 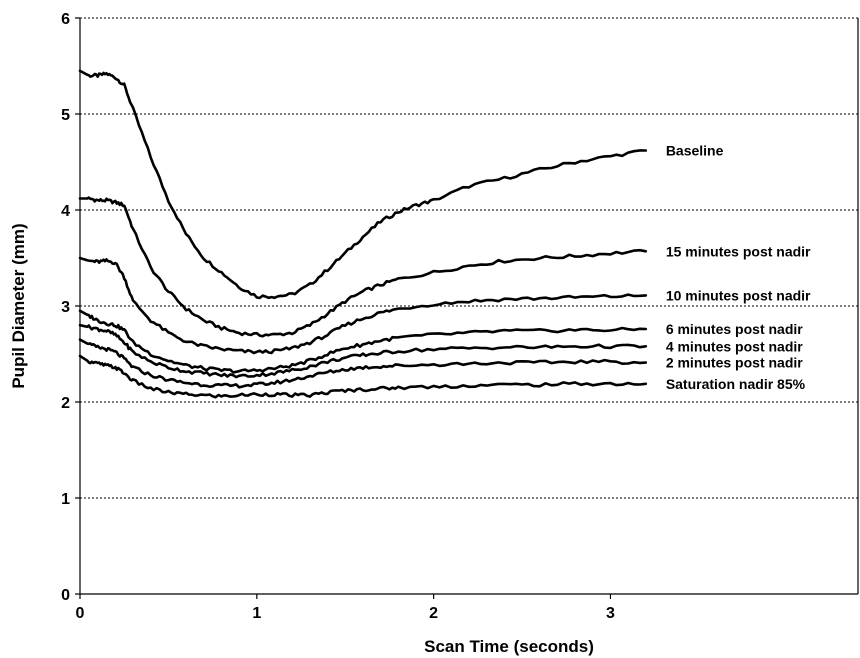 I want to click on y-tick-label-0: 0, so click(x=65, y=595).